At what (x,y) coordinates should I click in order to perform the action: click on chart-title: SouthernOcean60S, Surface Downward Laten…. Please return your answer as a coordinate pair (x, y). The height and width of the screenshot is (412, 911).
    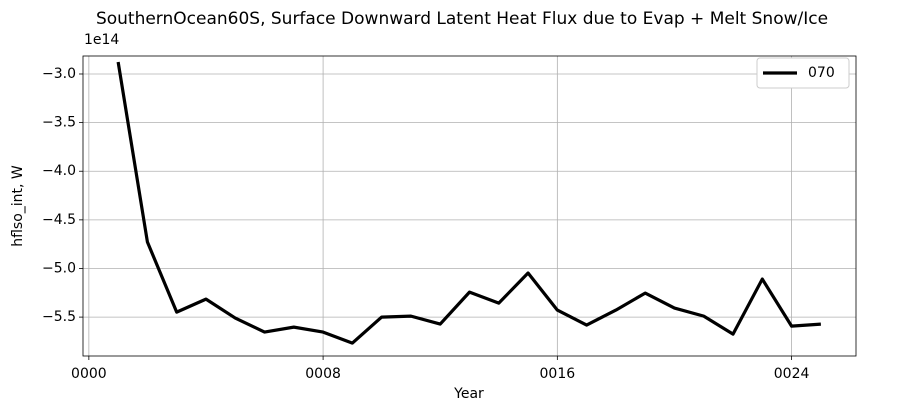
    Looking at the image, I should click on (462, 19).